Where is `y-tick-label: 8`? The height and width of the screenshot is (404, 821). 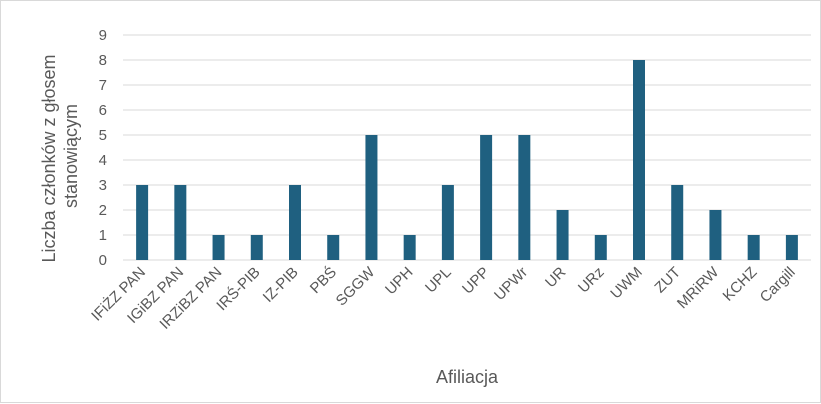
y-tick-label: 8 is located at coordinates (103, 60).